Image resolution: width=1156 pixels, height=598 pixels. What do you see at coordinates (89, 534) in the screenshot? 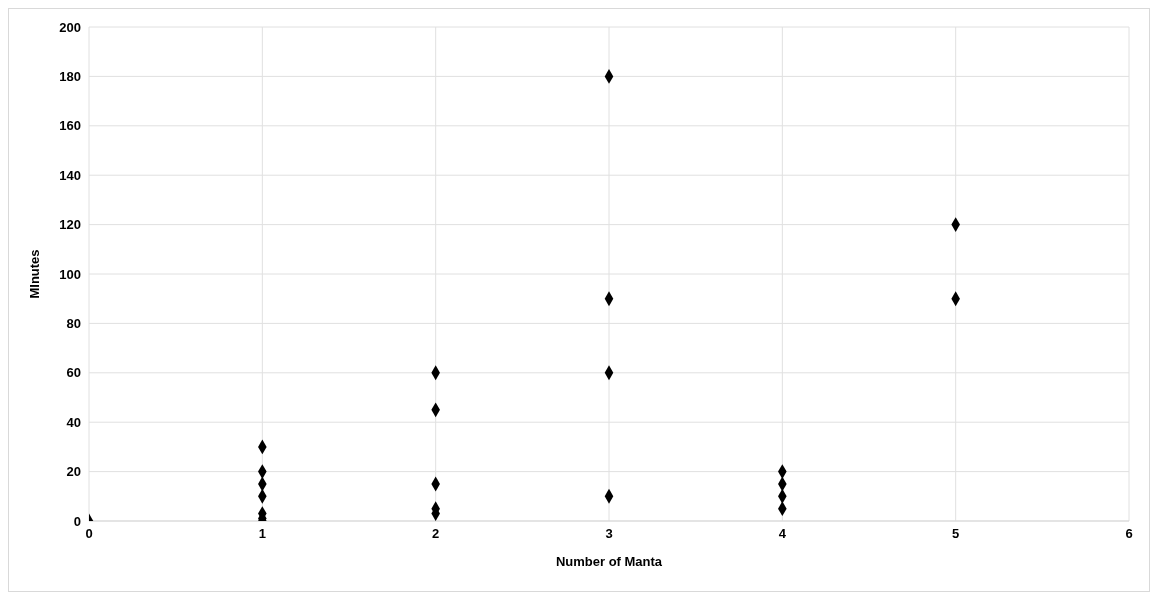
I see `x-tick-label: 0` at bounding box center [89, 534].